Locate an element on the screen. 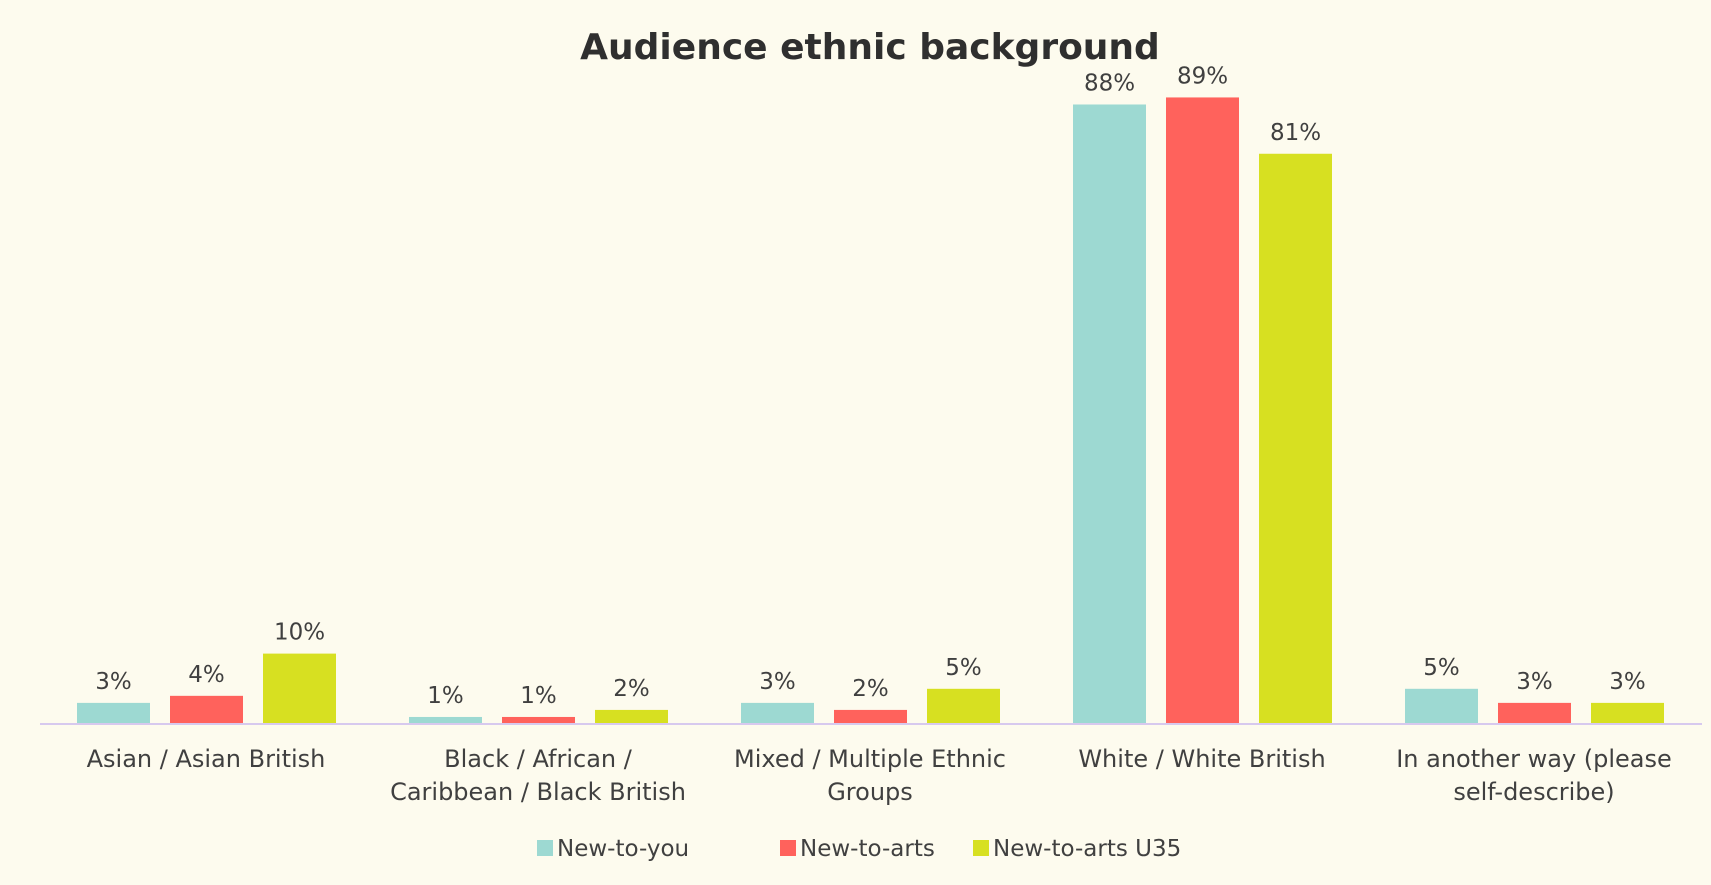  data-label: 81% is located at coordinates (1295, 133).